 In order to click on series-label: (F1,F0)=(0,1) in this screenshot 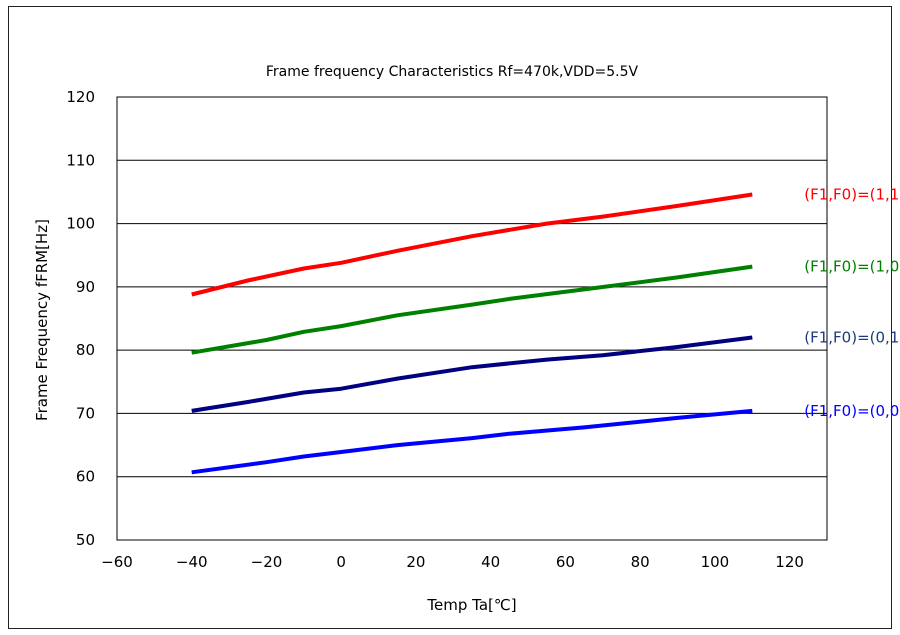, I will do `click(852, 337)`.